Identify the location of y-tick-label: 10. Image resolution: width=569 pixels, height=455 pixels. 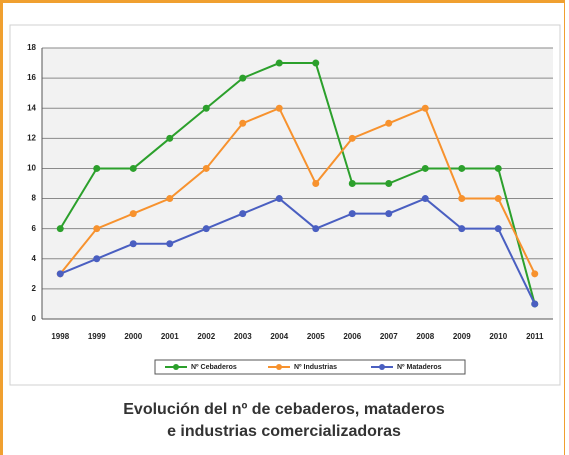
(31, 168).